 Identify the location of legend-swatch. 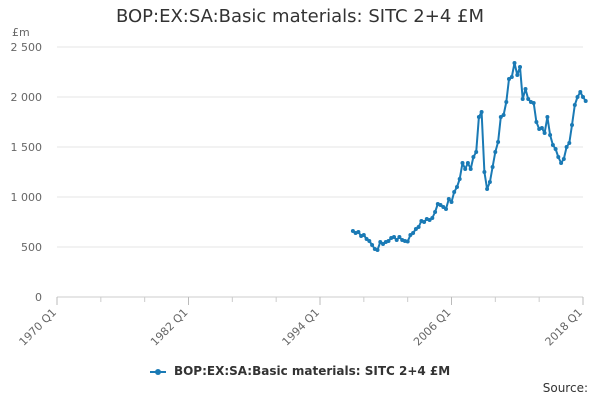
(157, 371).